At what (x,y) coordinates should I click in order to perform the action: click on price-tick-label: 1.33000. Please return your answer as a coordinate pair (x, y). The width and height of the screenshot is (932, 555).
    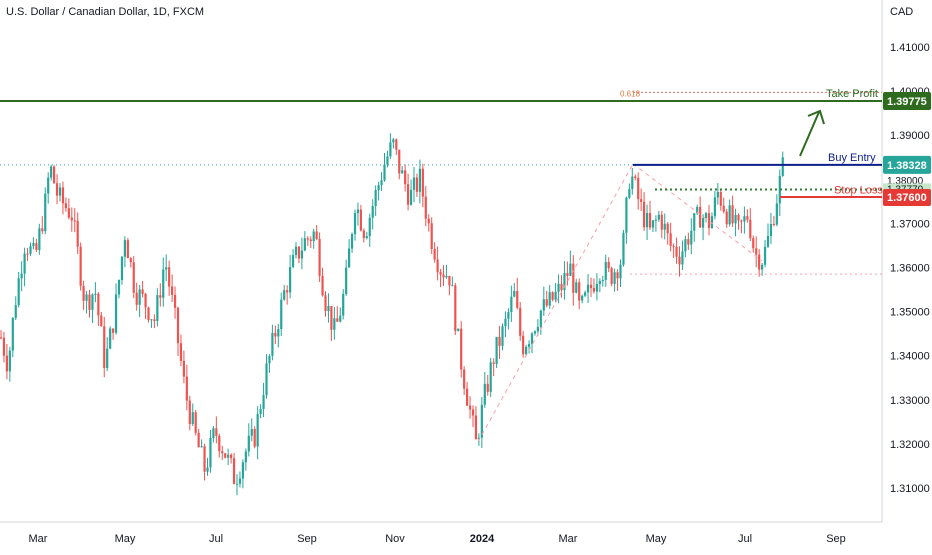
    Looking at the image, I should click on (910, 401).